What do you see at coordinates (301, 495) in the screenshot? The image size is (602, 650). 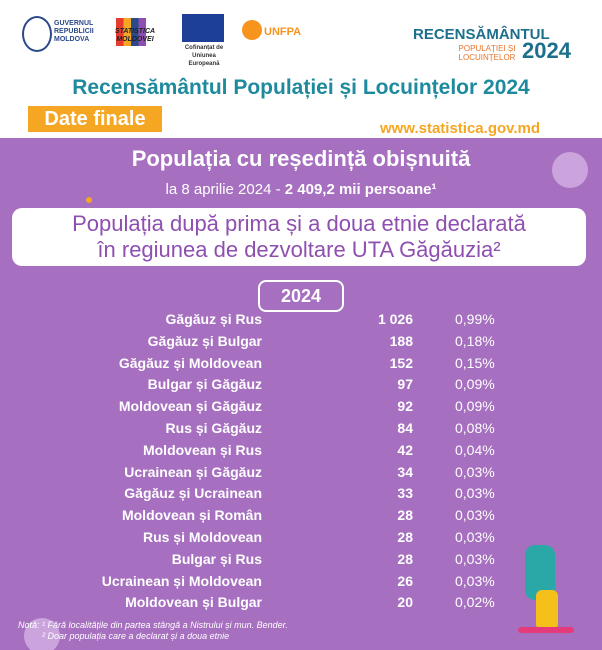 I see `table-row: Găgăuz și Ucrainean 33 0,03%` at bounding box center [301, 495].